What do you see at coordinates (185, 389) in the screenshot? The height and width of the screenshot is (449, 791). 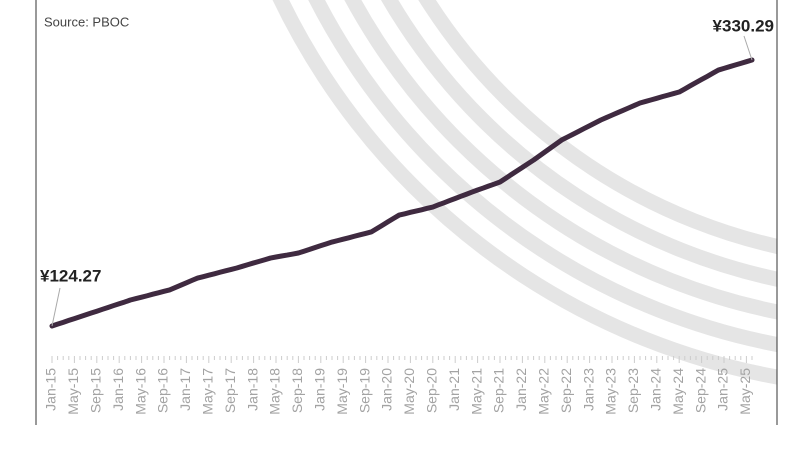 I see `x-tick-label: Jan-17` at bounding box center [185, 389].